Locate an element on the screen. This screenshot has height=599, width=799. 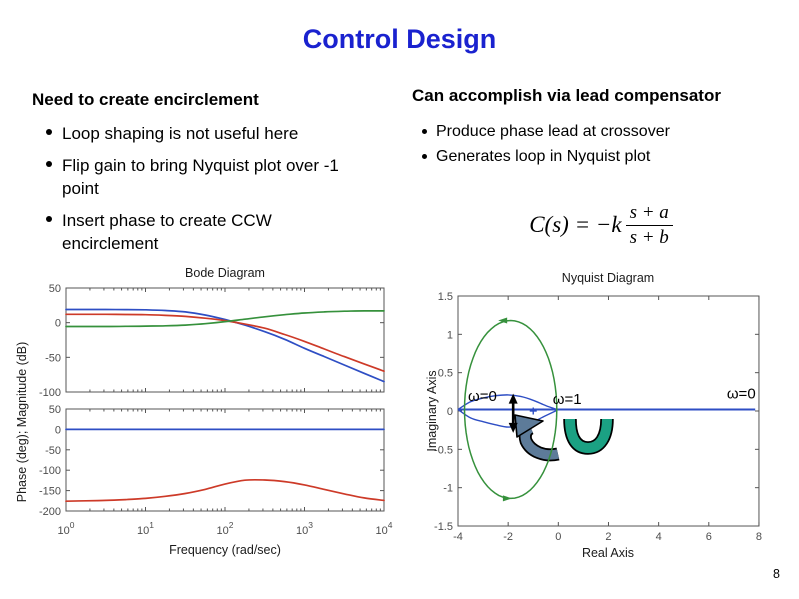
loop-direction-arrow-top is located at coordinates (503, 320).